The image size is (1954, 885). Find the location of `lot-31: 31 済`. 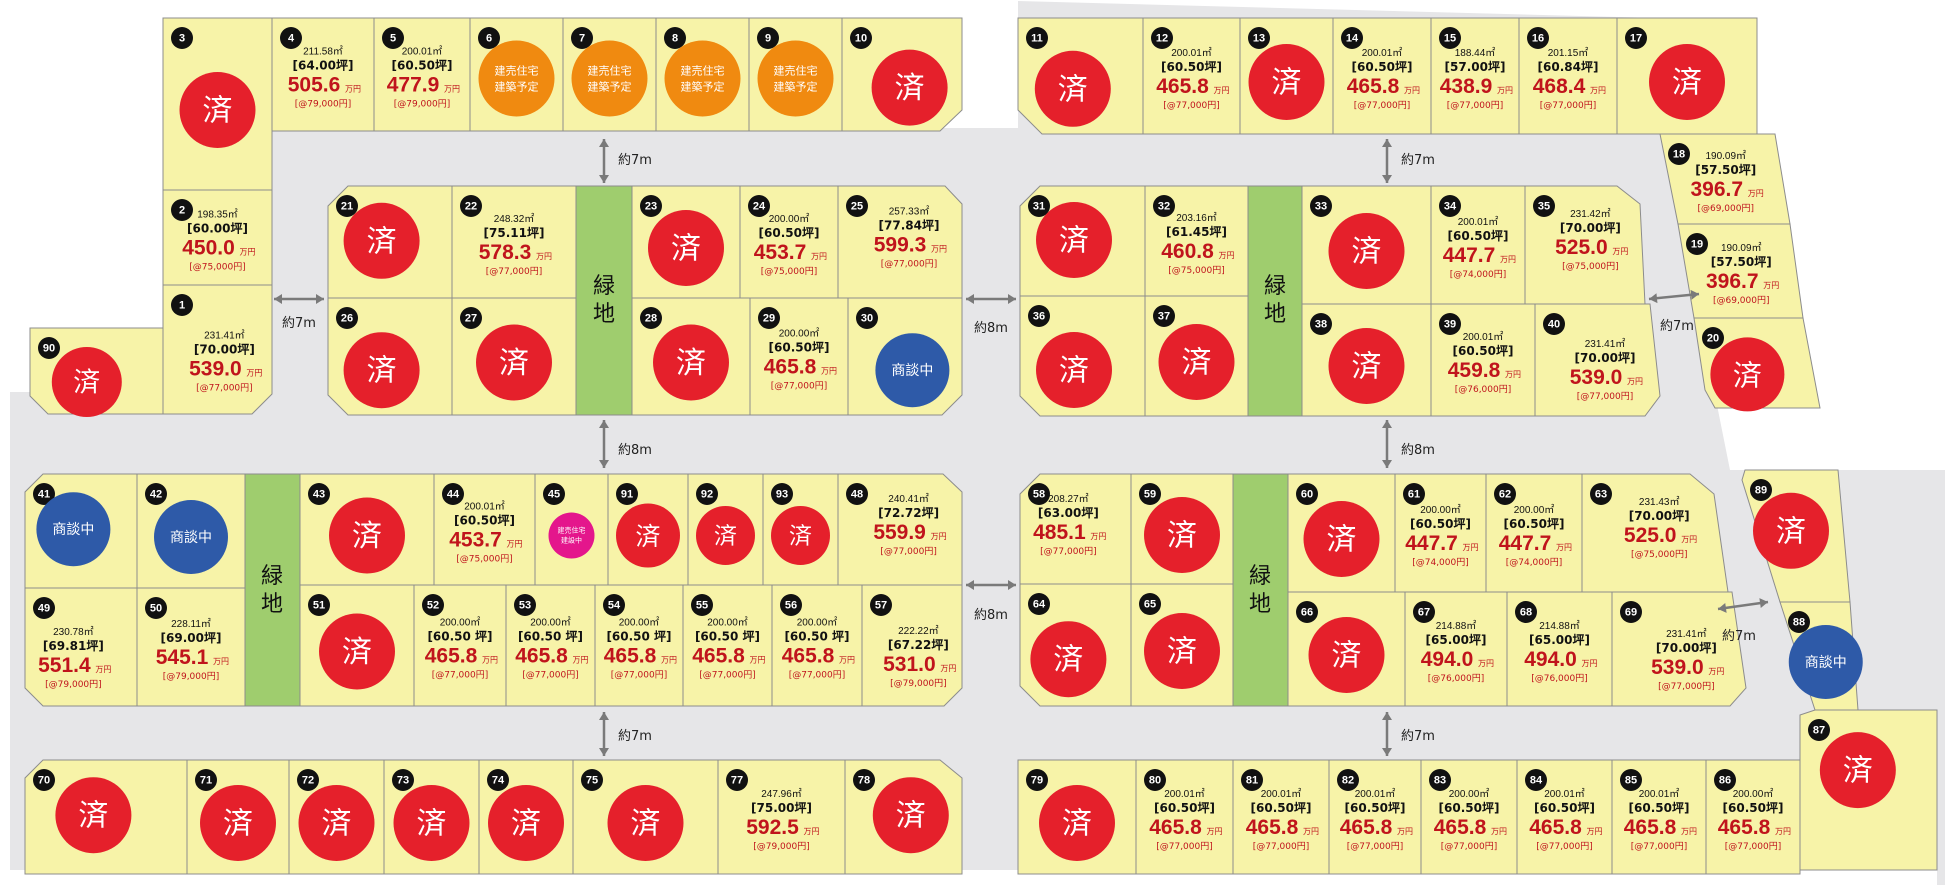

lot-31: 31 済 is located at coordinates (1082, 241).